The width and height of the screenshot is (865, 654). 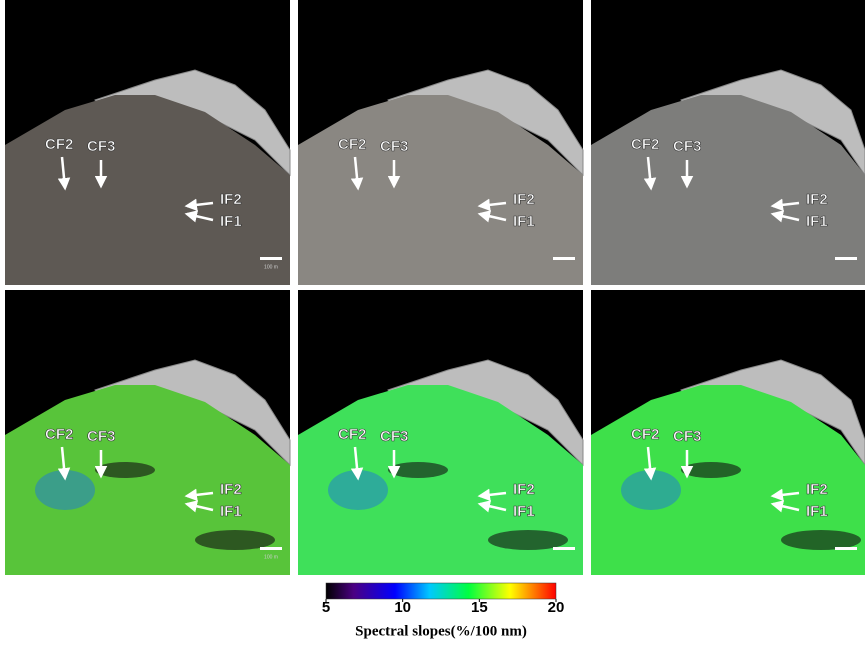 I want to click on colorbar, so click(x=441, y=591).